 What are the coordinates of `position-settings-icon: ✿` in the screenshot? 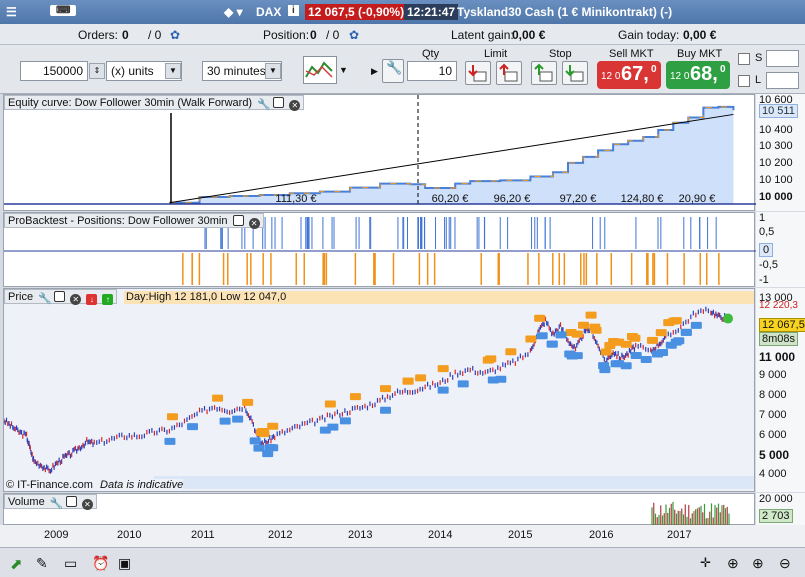 It's located at (354, 35).